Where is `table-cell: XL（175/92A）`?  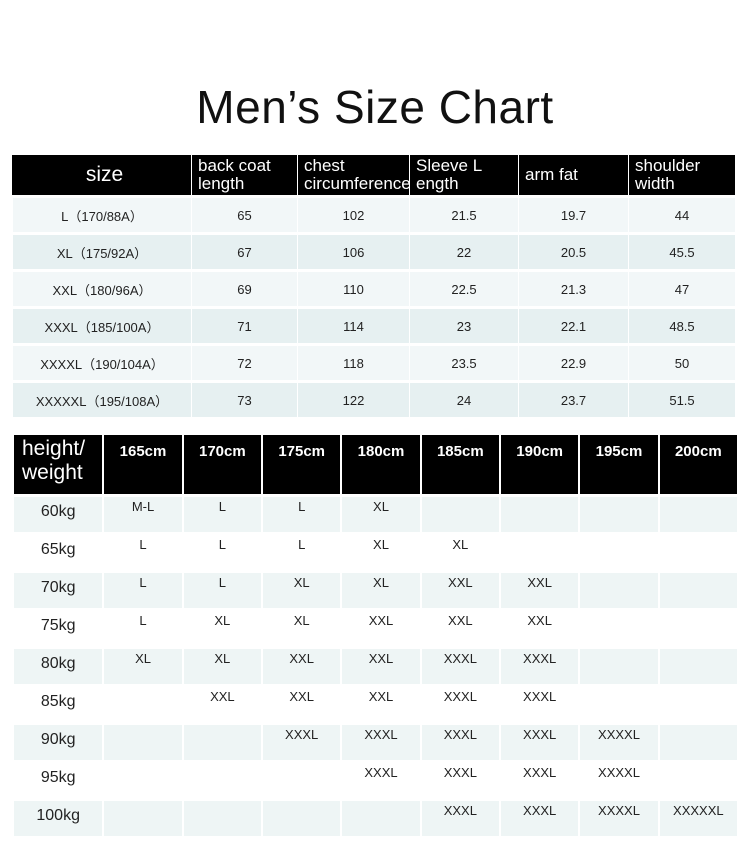 table-cell: XL（175/92A） is located at coordinates (101, 250).